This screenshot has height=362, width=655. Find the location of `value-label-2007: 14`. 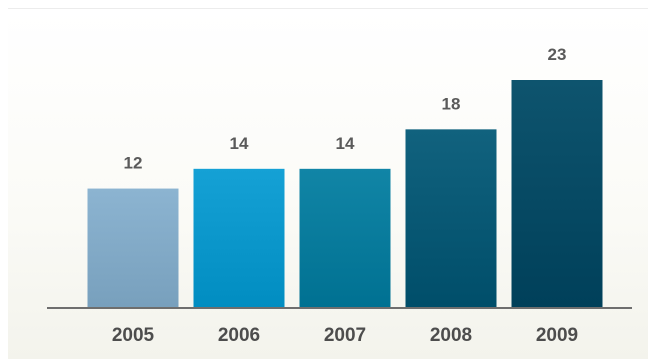

value-label-2007: 14 is located at coordinates (345, 143).